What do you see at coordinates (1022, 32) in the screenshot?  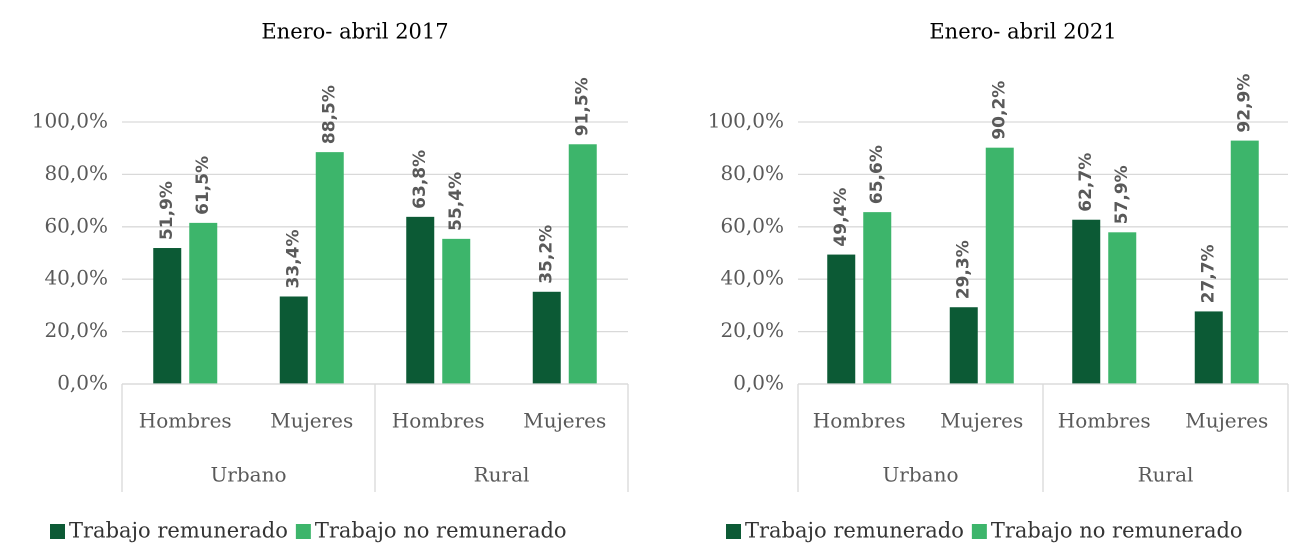 I see `chart-title: Enero- abril 2021` at bounding box center [1022, 32].